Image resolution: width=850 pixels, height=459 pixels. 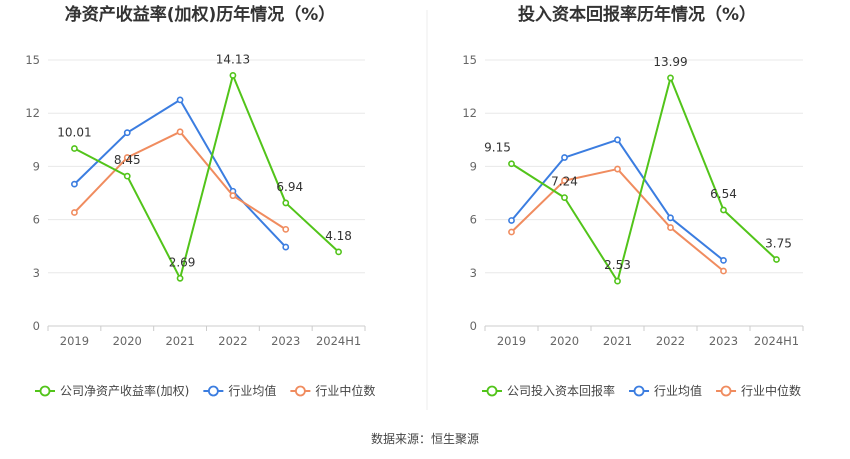 I want to click on data-label: 2.53, so click(x=617, y=265).